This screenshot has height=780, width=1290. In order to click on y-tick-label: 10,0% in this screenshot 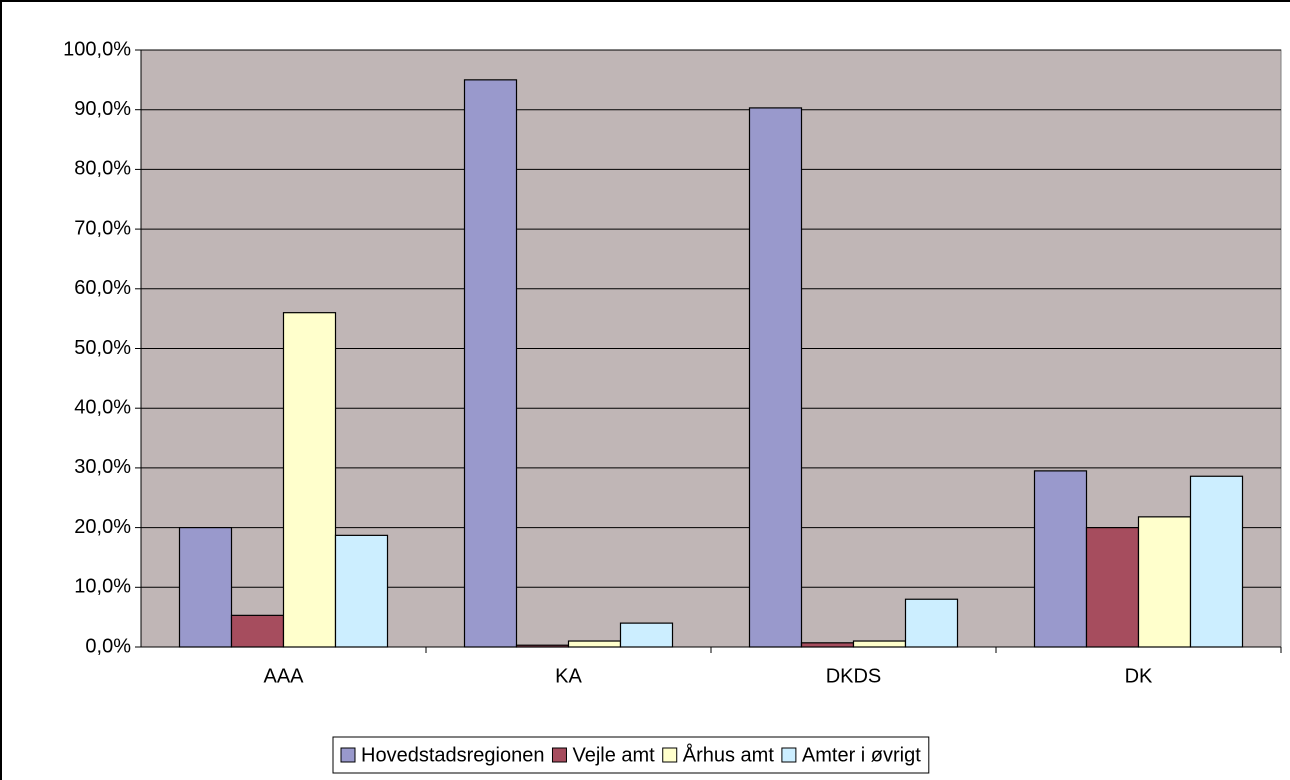, I will do `click(102, 587)`.